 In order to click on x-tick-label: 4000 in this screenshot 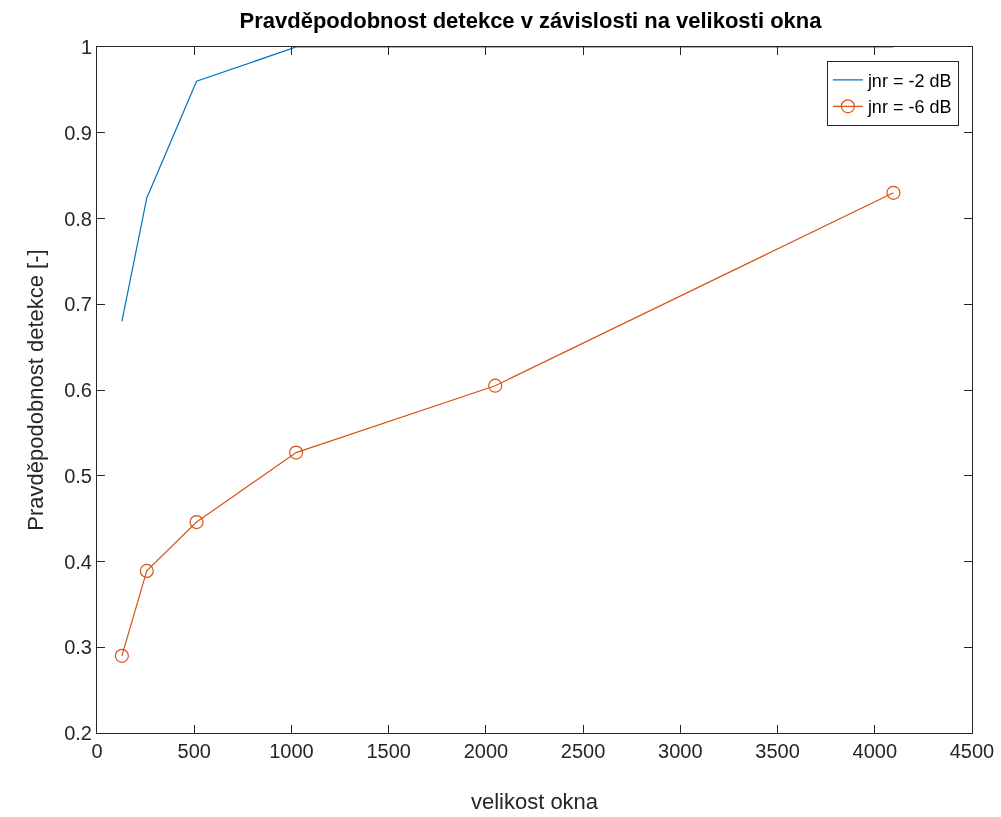, I will do `click(875, 751)`.